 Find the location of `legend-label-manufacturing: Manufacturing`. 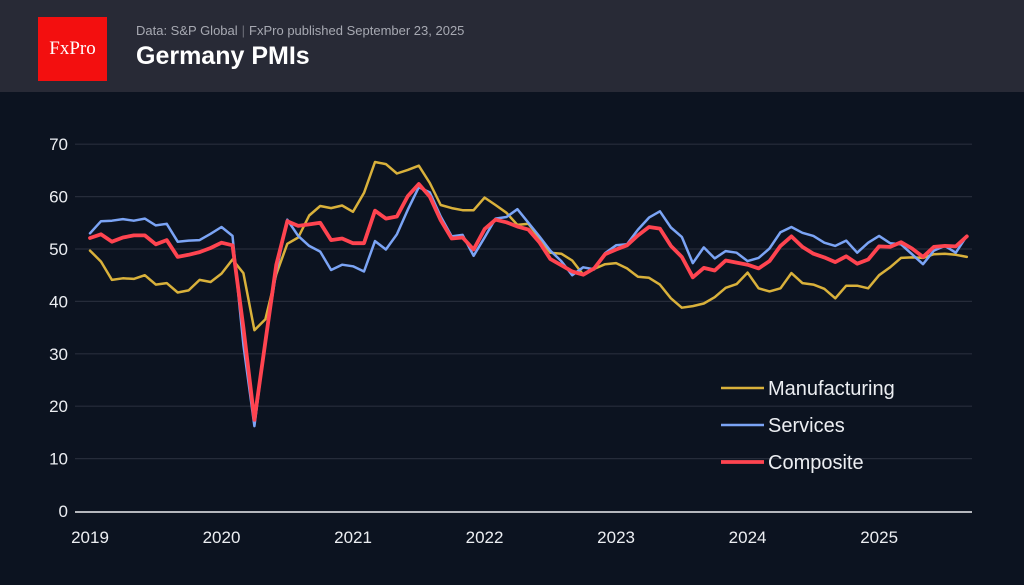

legend-label-manufacturing: Manufacturing is located at coordinates (831, 389).